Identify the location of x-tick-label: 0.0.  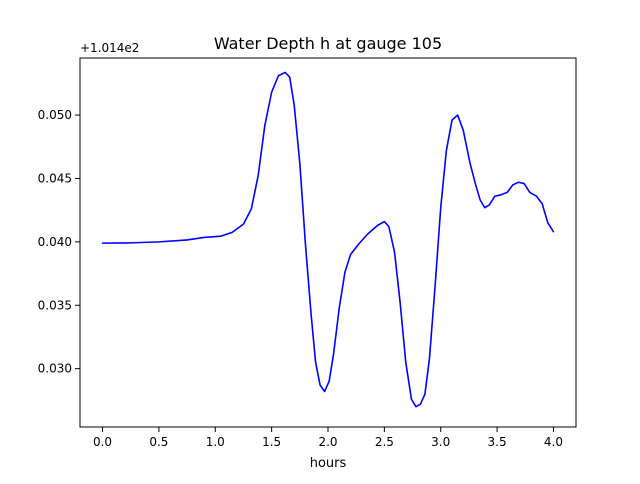
(102, 442).